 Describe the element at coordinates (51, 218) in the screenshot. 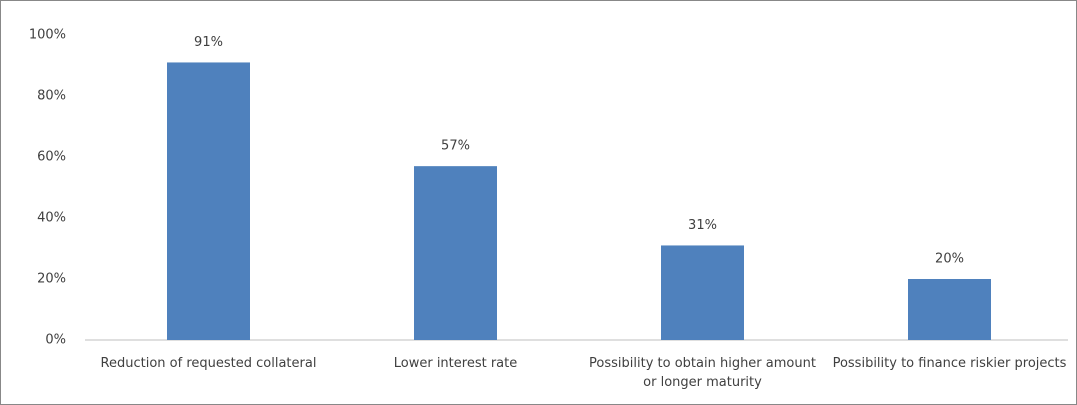

I see `y-tick-label: 40%` at that location.